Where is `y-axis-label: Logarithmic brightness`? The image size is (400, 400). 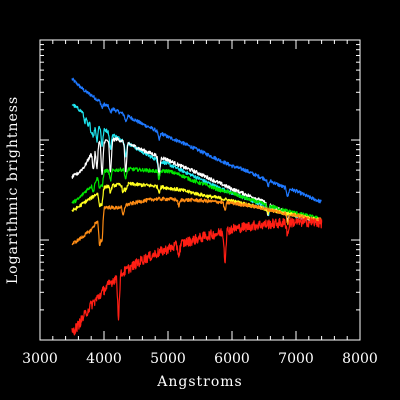 y-axis-label: Logarithmic brightness is located at coordinates (13, 190).